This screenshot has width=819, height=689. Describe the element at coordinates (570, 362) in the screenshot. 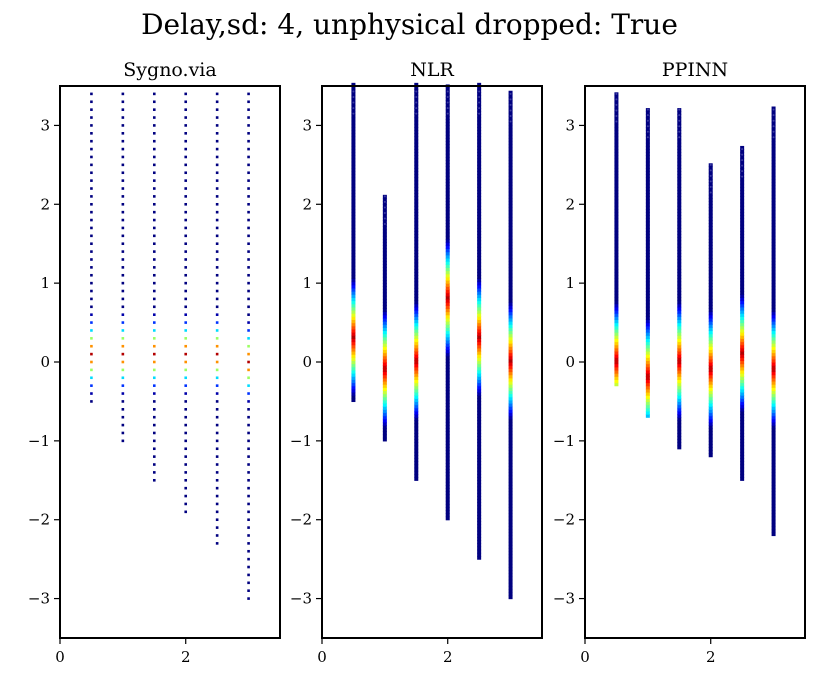

I see `y-tick-label: 0` at that location.